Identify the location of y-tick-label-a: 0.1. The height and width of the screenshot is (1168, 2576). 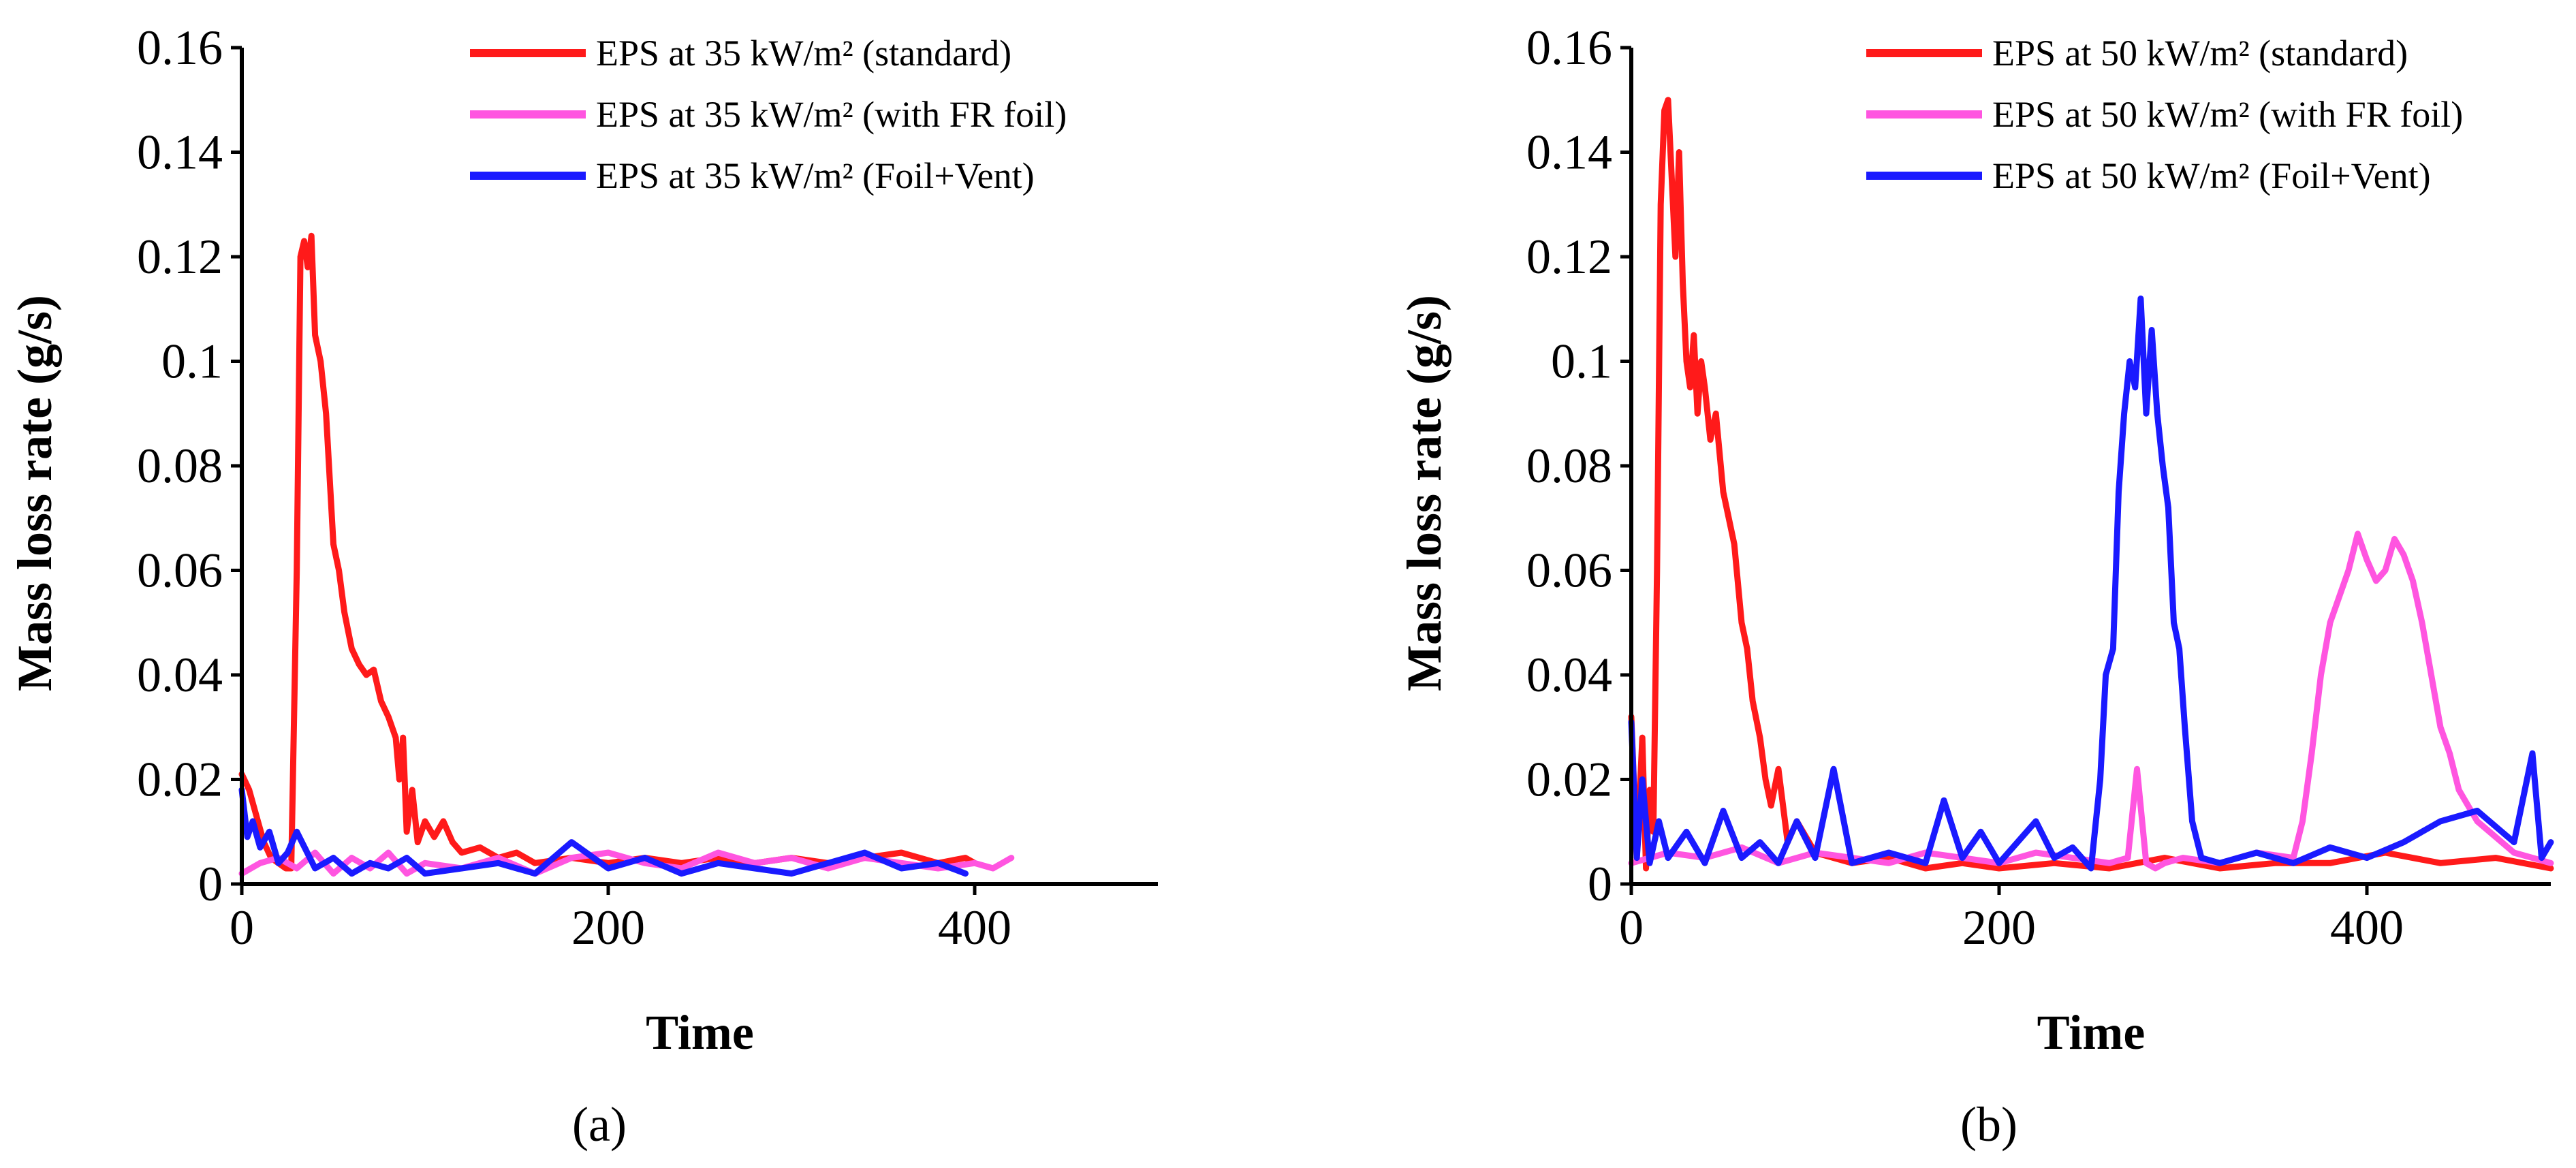
(192, 361).